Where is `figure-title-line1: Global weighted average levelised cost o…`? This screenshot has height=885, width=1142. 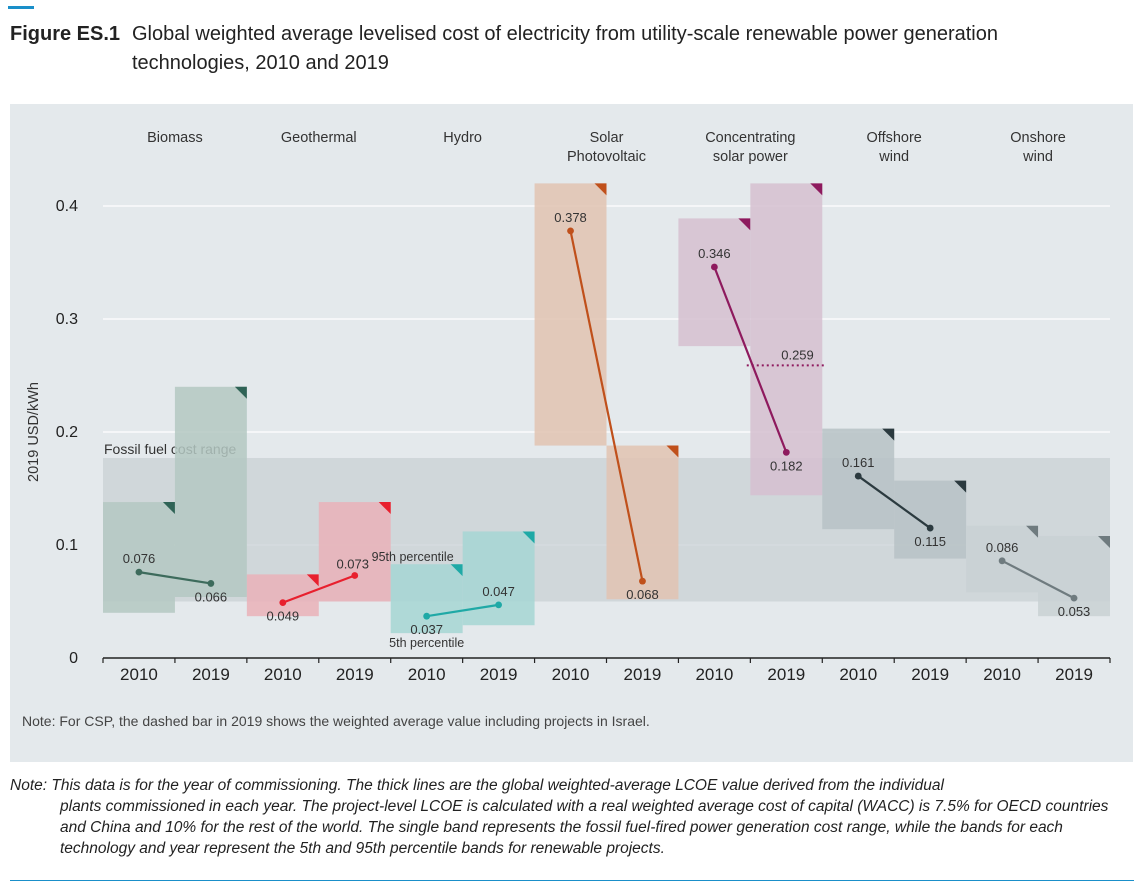
figure-title-line1: Global weighted average levelised cost o… is located at coordinates (565, 34).